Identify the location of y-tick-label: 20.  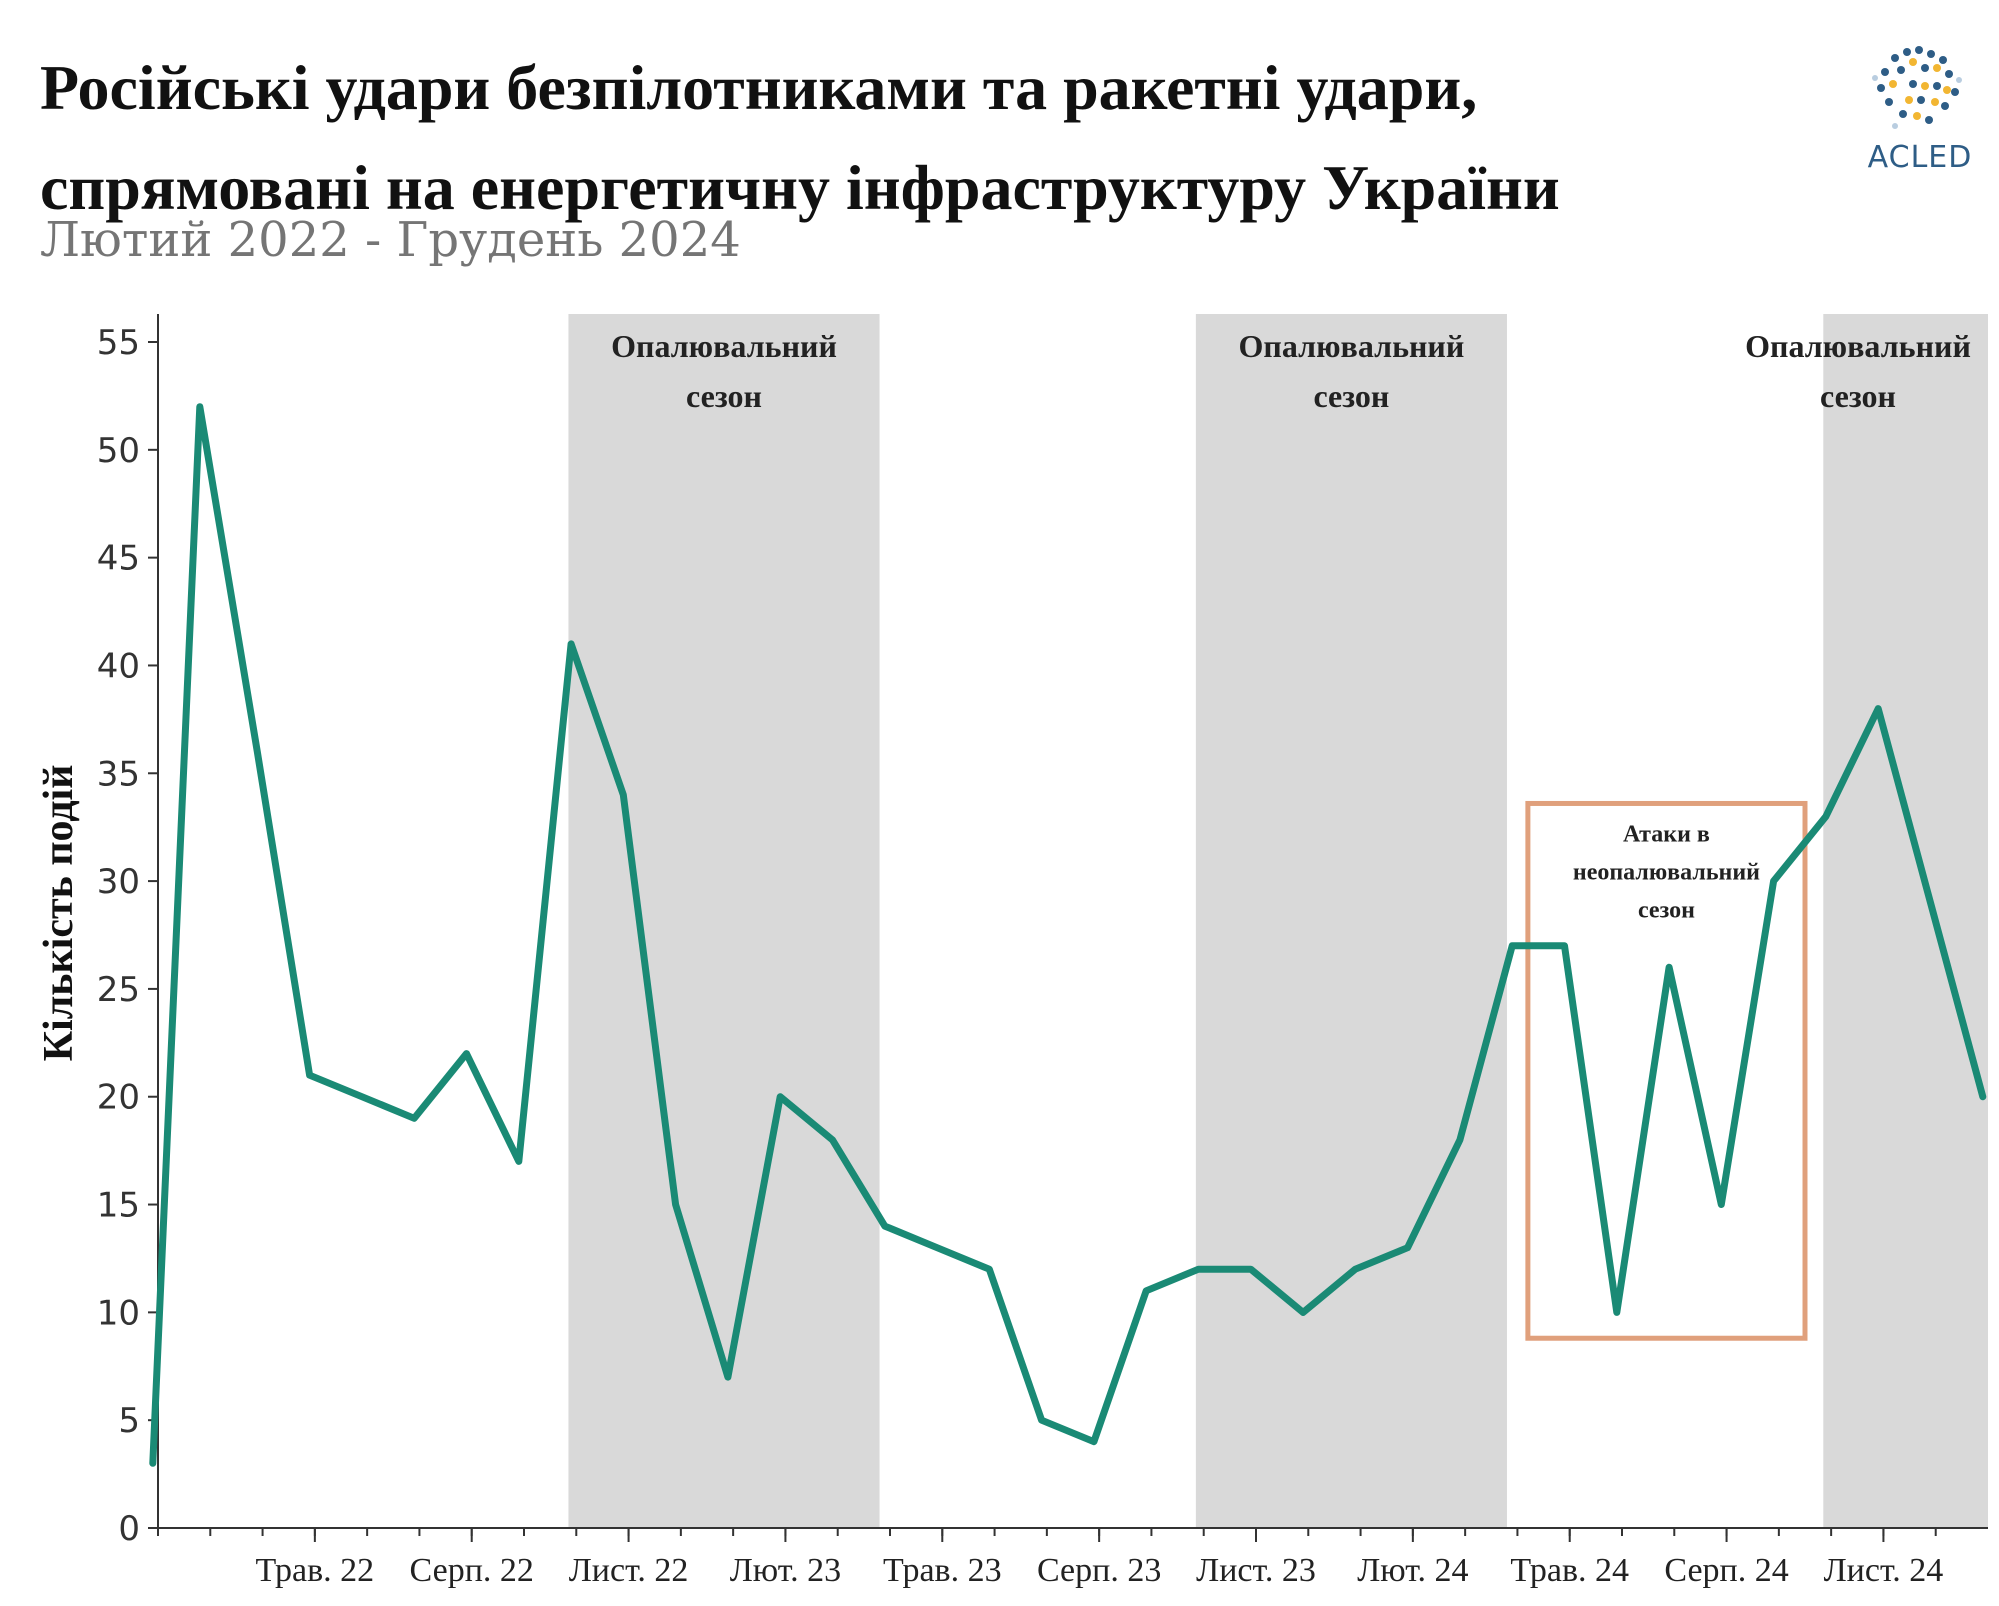
(118, 1098).